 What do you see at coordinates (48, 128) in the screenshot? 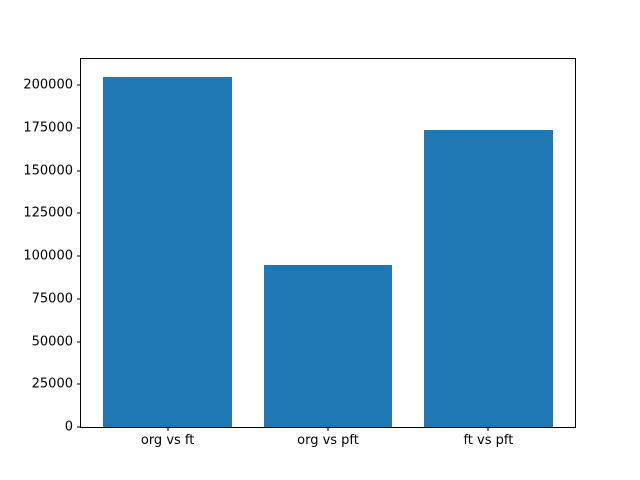
I see `y-tick-label: 175000` at bounding box center [48, 128].